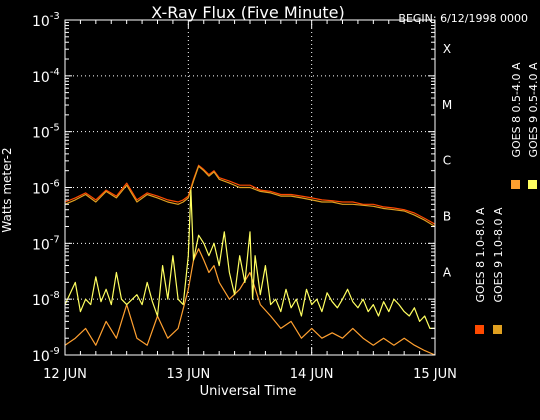  I want to click on y-tick-label: 10⁻³, so click(46, 20).